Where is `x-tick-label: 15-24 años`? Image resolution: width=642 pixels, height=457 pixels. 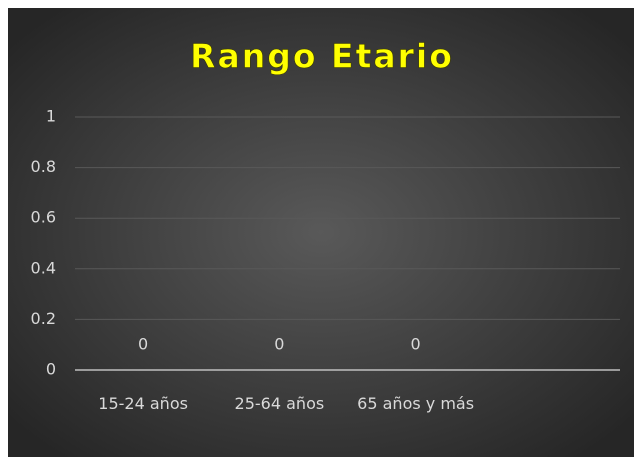
x-tick-label: 15-24 años is located at coordinates (143, 403).